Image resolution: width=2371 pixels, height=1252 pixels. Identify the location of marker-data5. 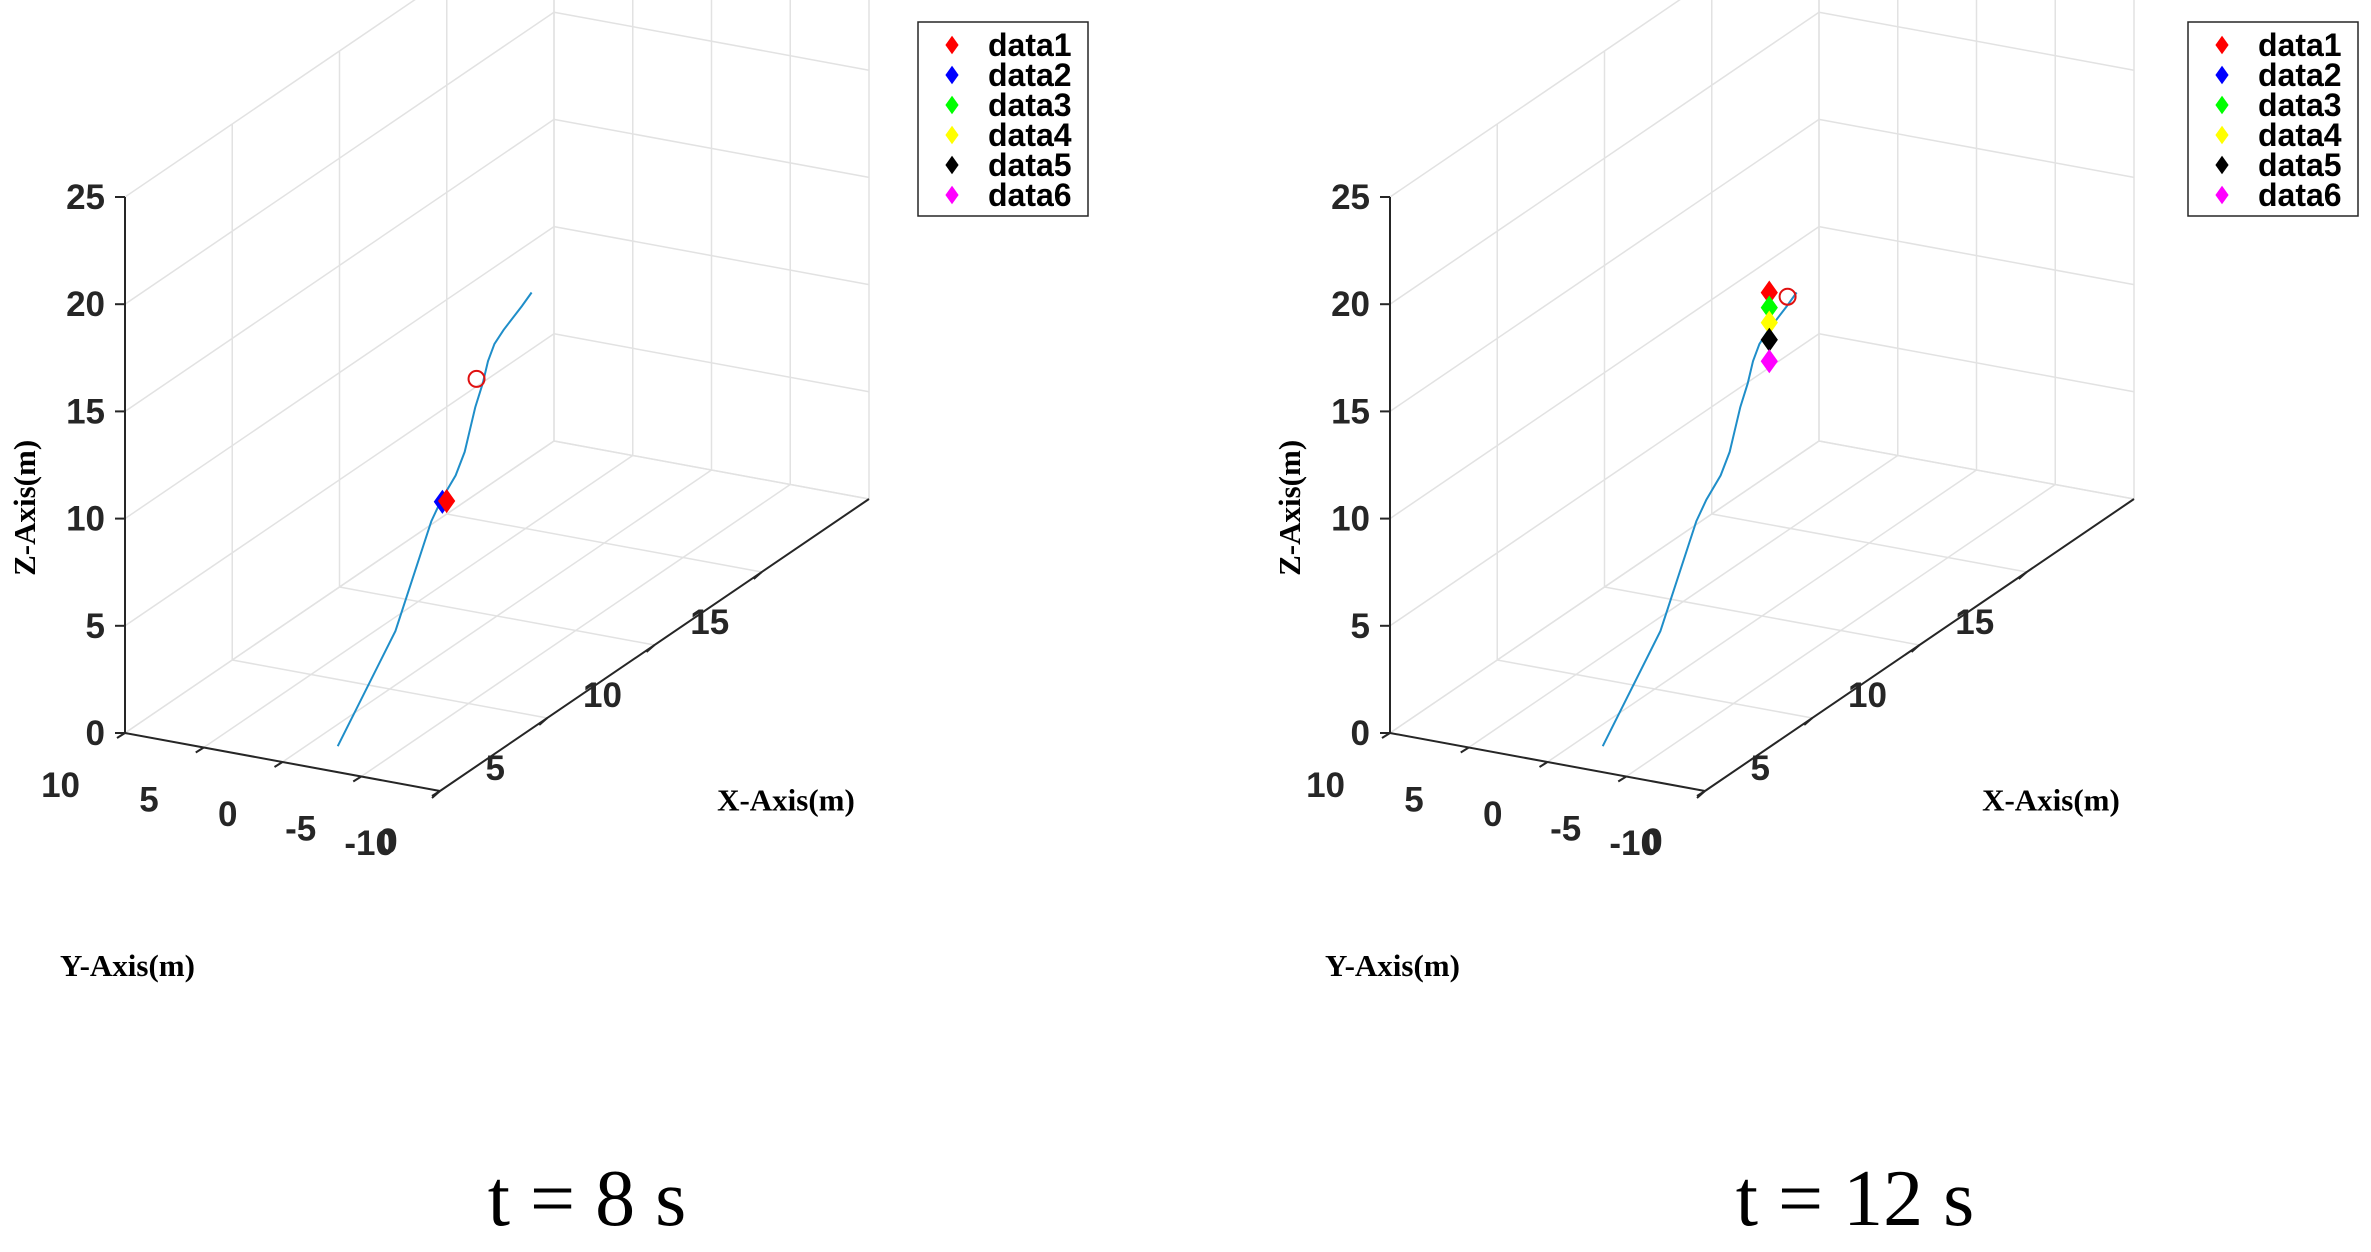
(1769, 339).